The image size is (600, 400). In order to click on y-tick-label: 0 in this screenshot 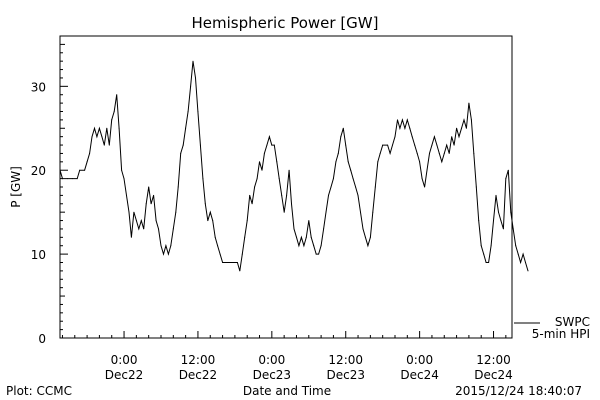, I will do `click(42, 339)`.